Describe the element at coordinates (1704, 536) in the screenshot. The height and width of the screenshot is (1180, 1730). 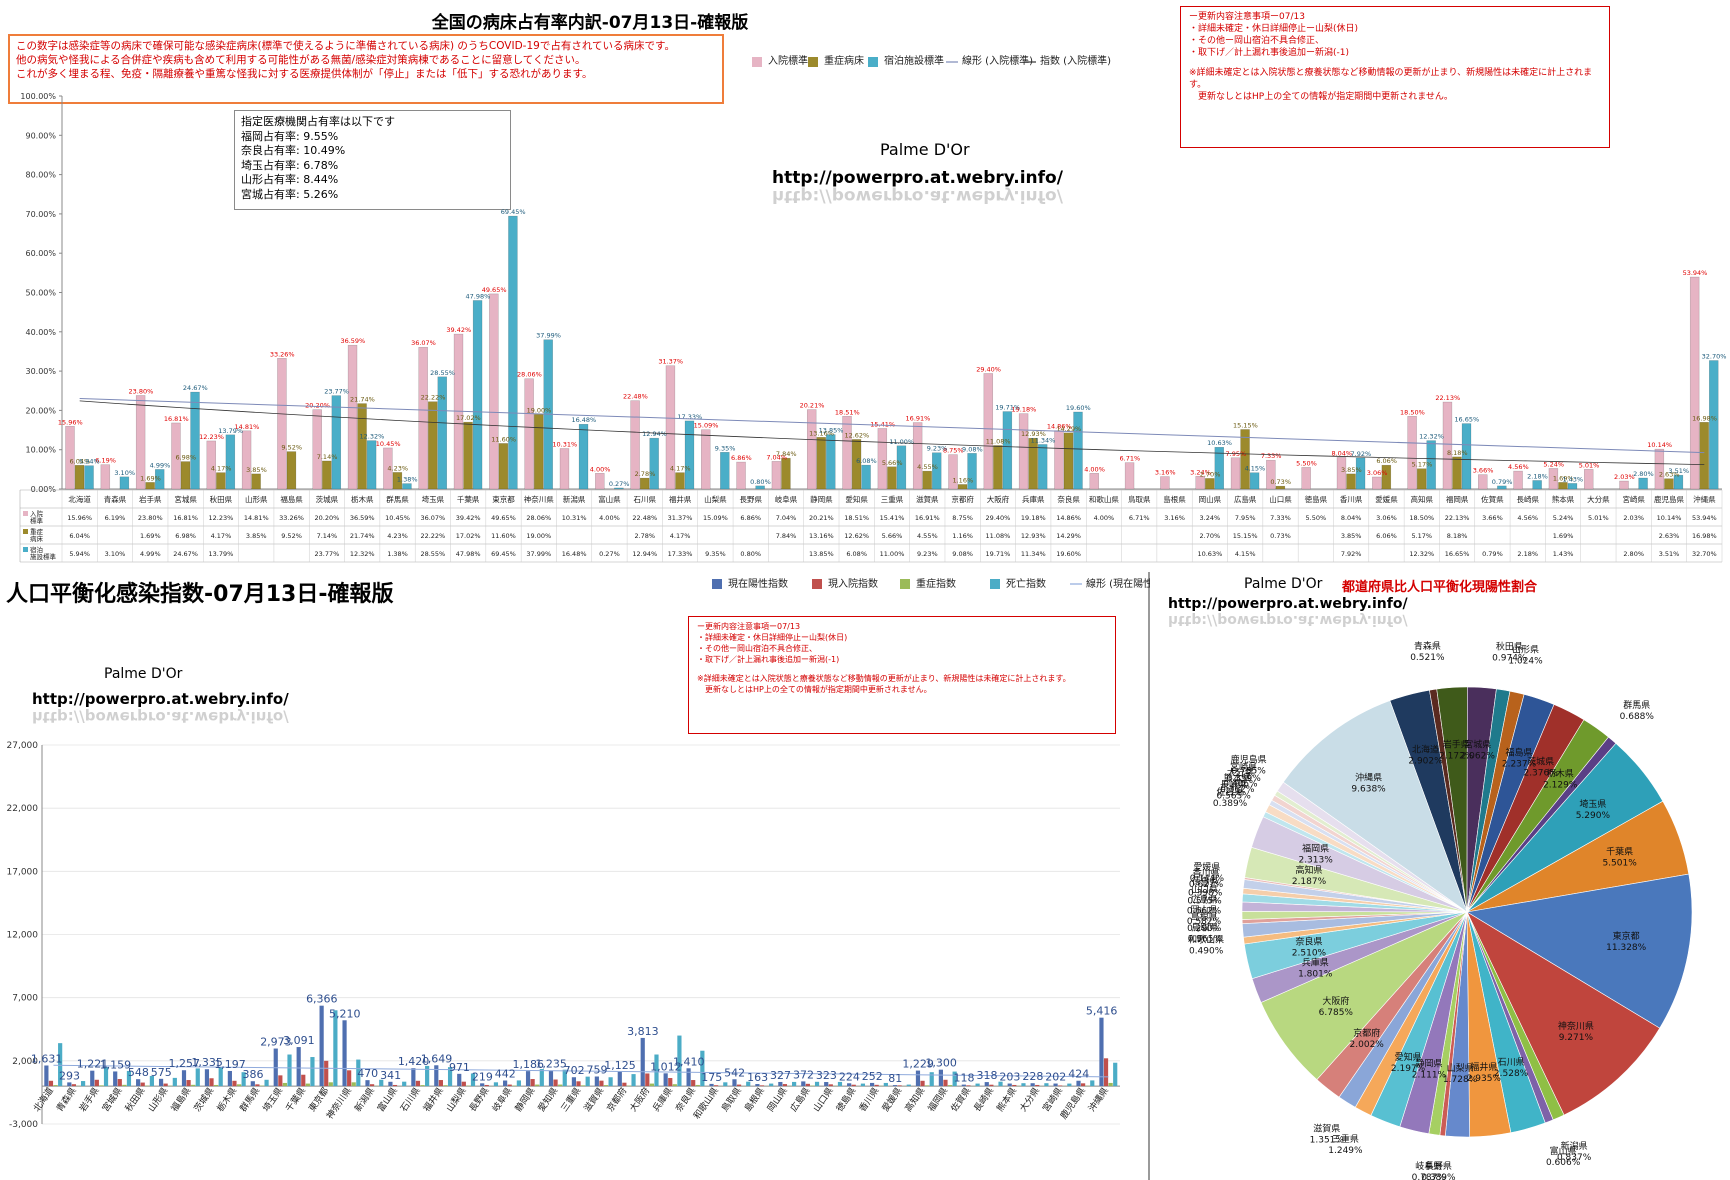
I see `table-cell: 16.98%` at that location.